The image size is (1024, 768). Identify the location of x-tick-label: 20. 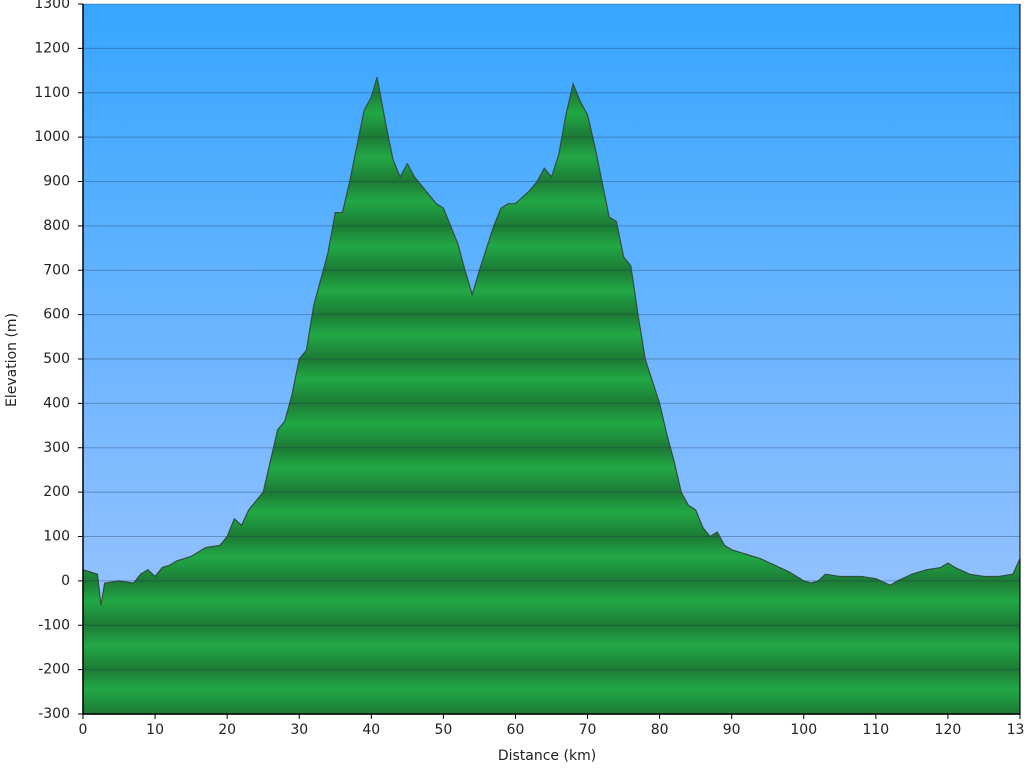
(227, 730).